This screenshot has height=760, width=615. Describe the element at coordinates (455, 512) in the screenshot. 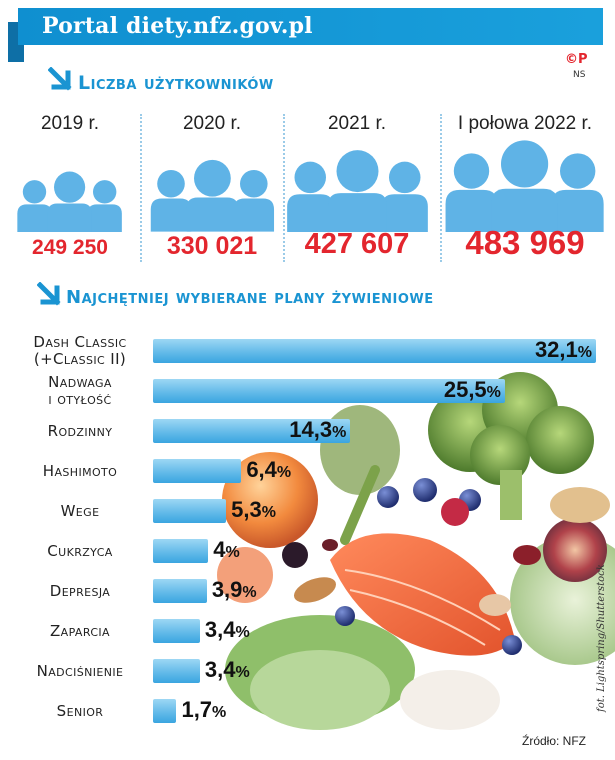

I see `raspberry` at that location.